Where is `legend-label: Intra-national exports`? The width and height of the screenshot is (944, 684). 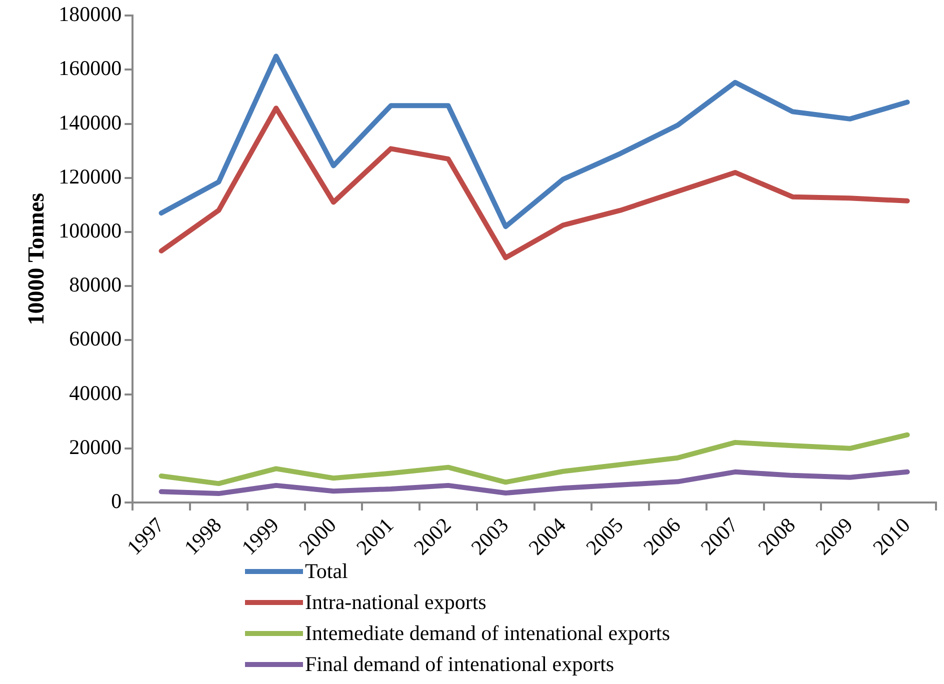
legend-label: Intra-national exports is located at coordinates (395, 602).